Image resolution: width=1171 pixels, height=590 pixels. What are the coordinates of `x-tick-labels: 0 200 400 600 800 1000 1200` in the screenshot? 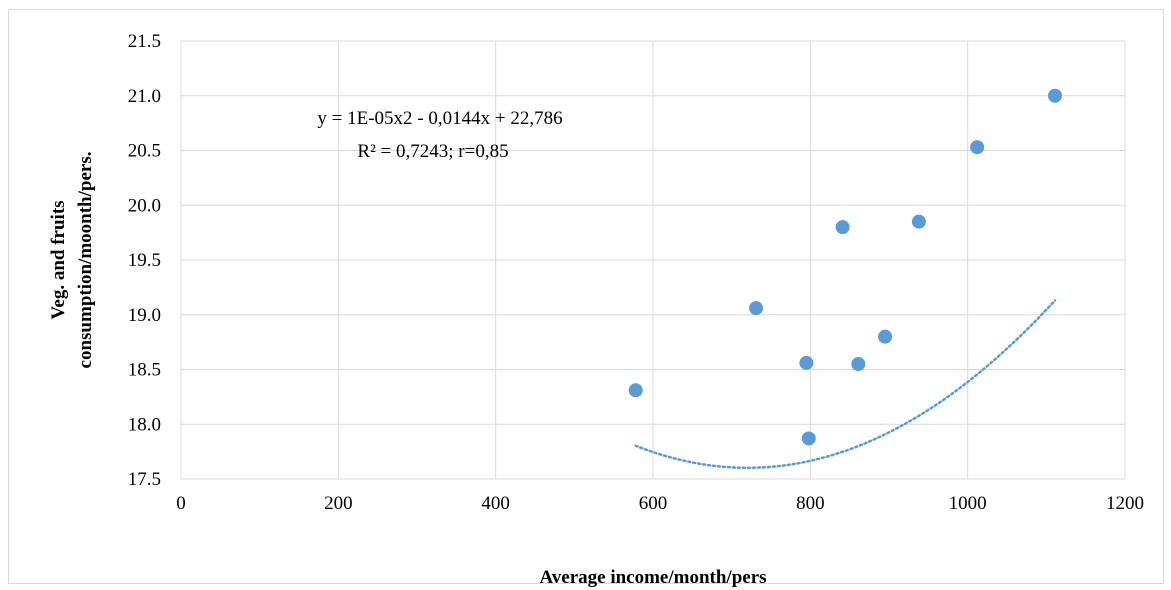 It's located at (660, 503).